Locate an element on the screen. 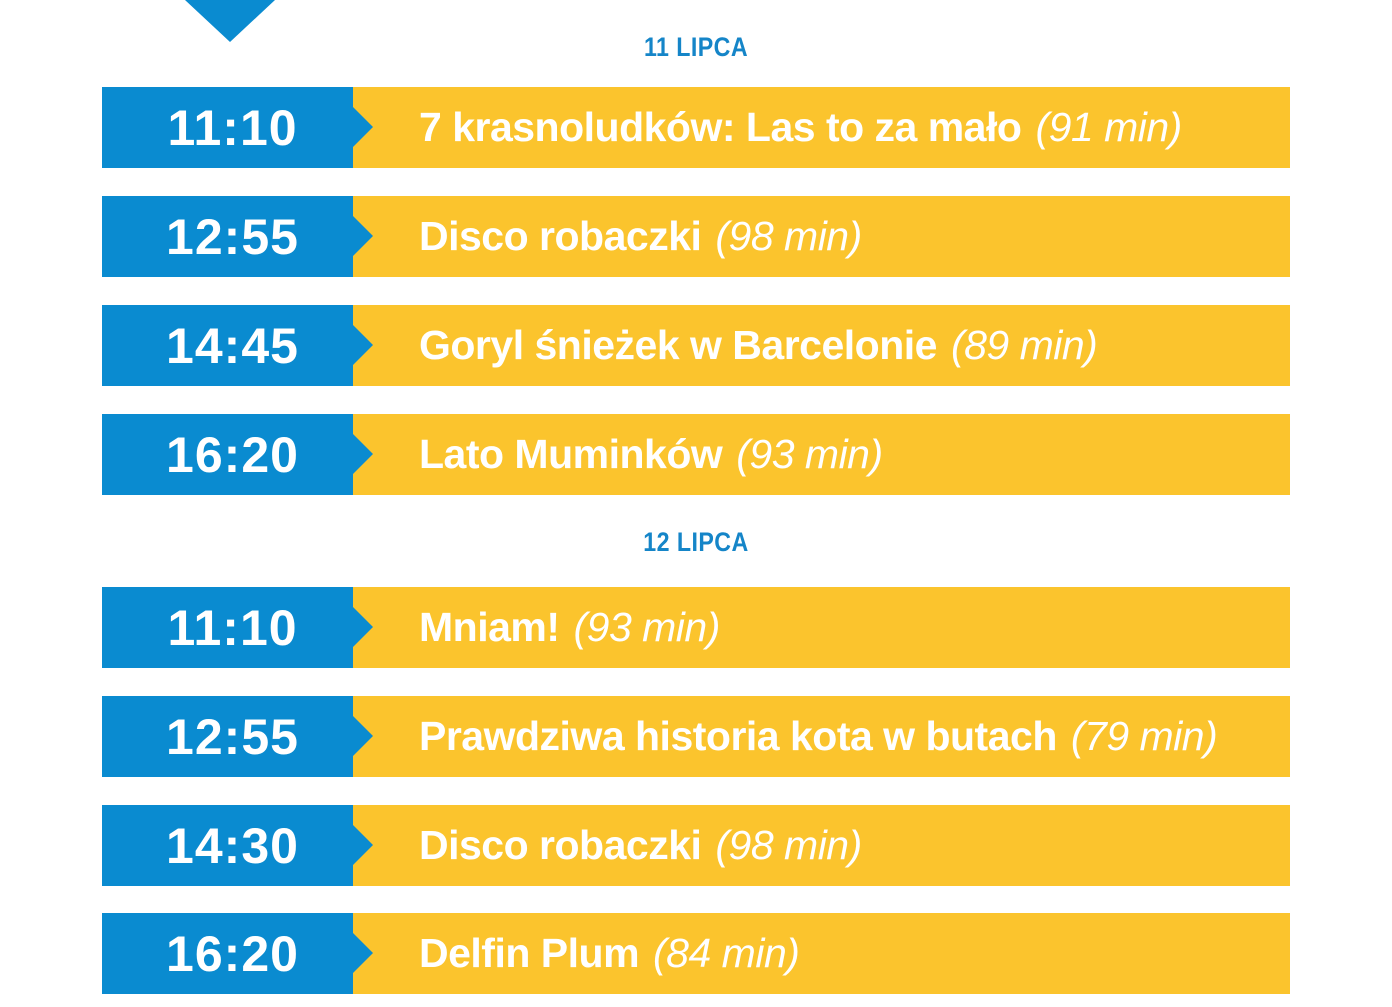 The image size is (1392, 1007). schedule-row: 12:55 Disco robaczki (98 min) is located at coordinates (696, 236).